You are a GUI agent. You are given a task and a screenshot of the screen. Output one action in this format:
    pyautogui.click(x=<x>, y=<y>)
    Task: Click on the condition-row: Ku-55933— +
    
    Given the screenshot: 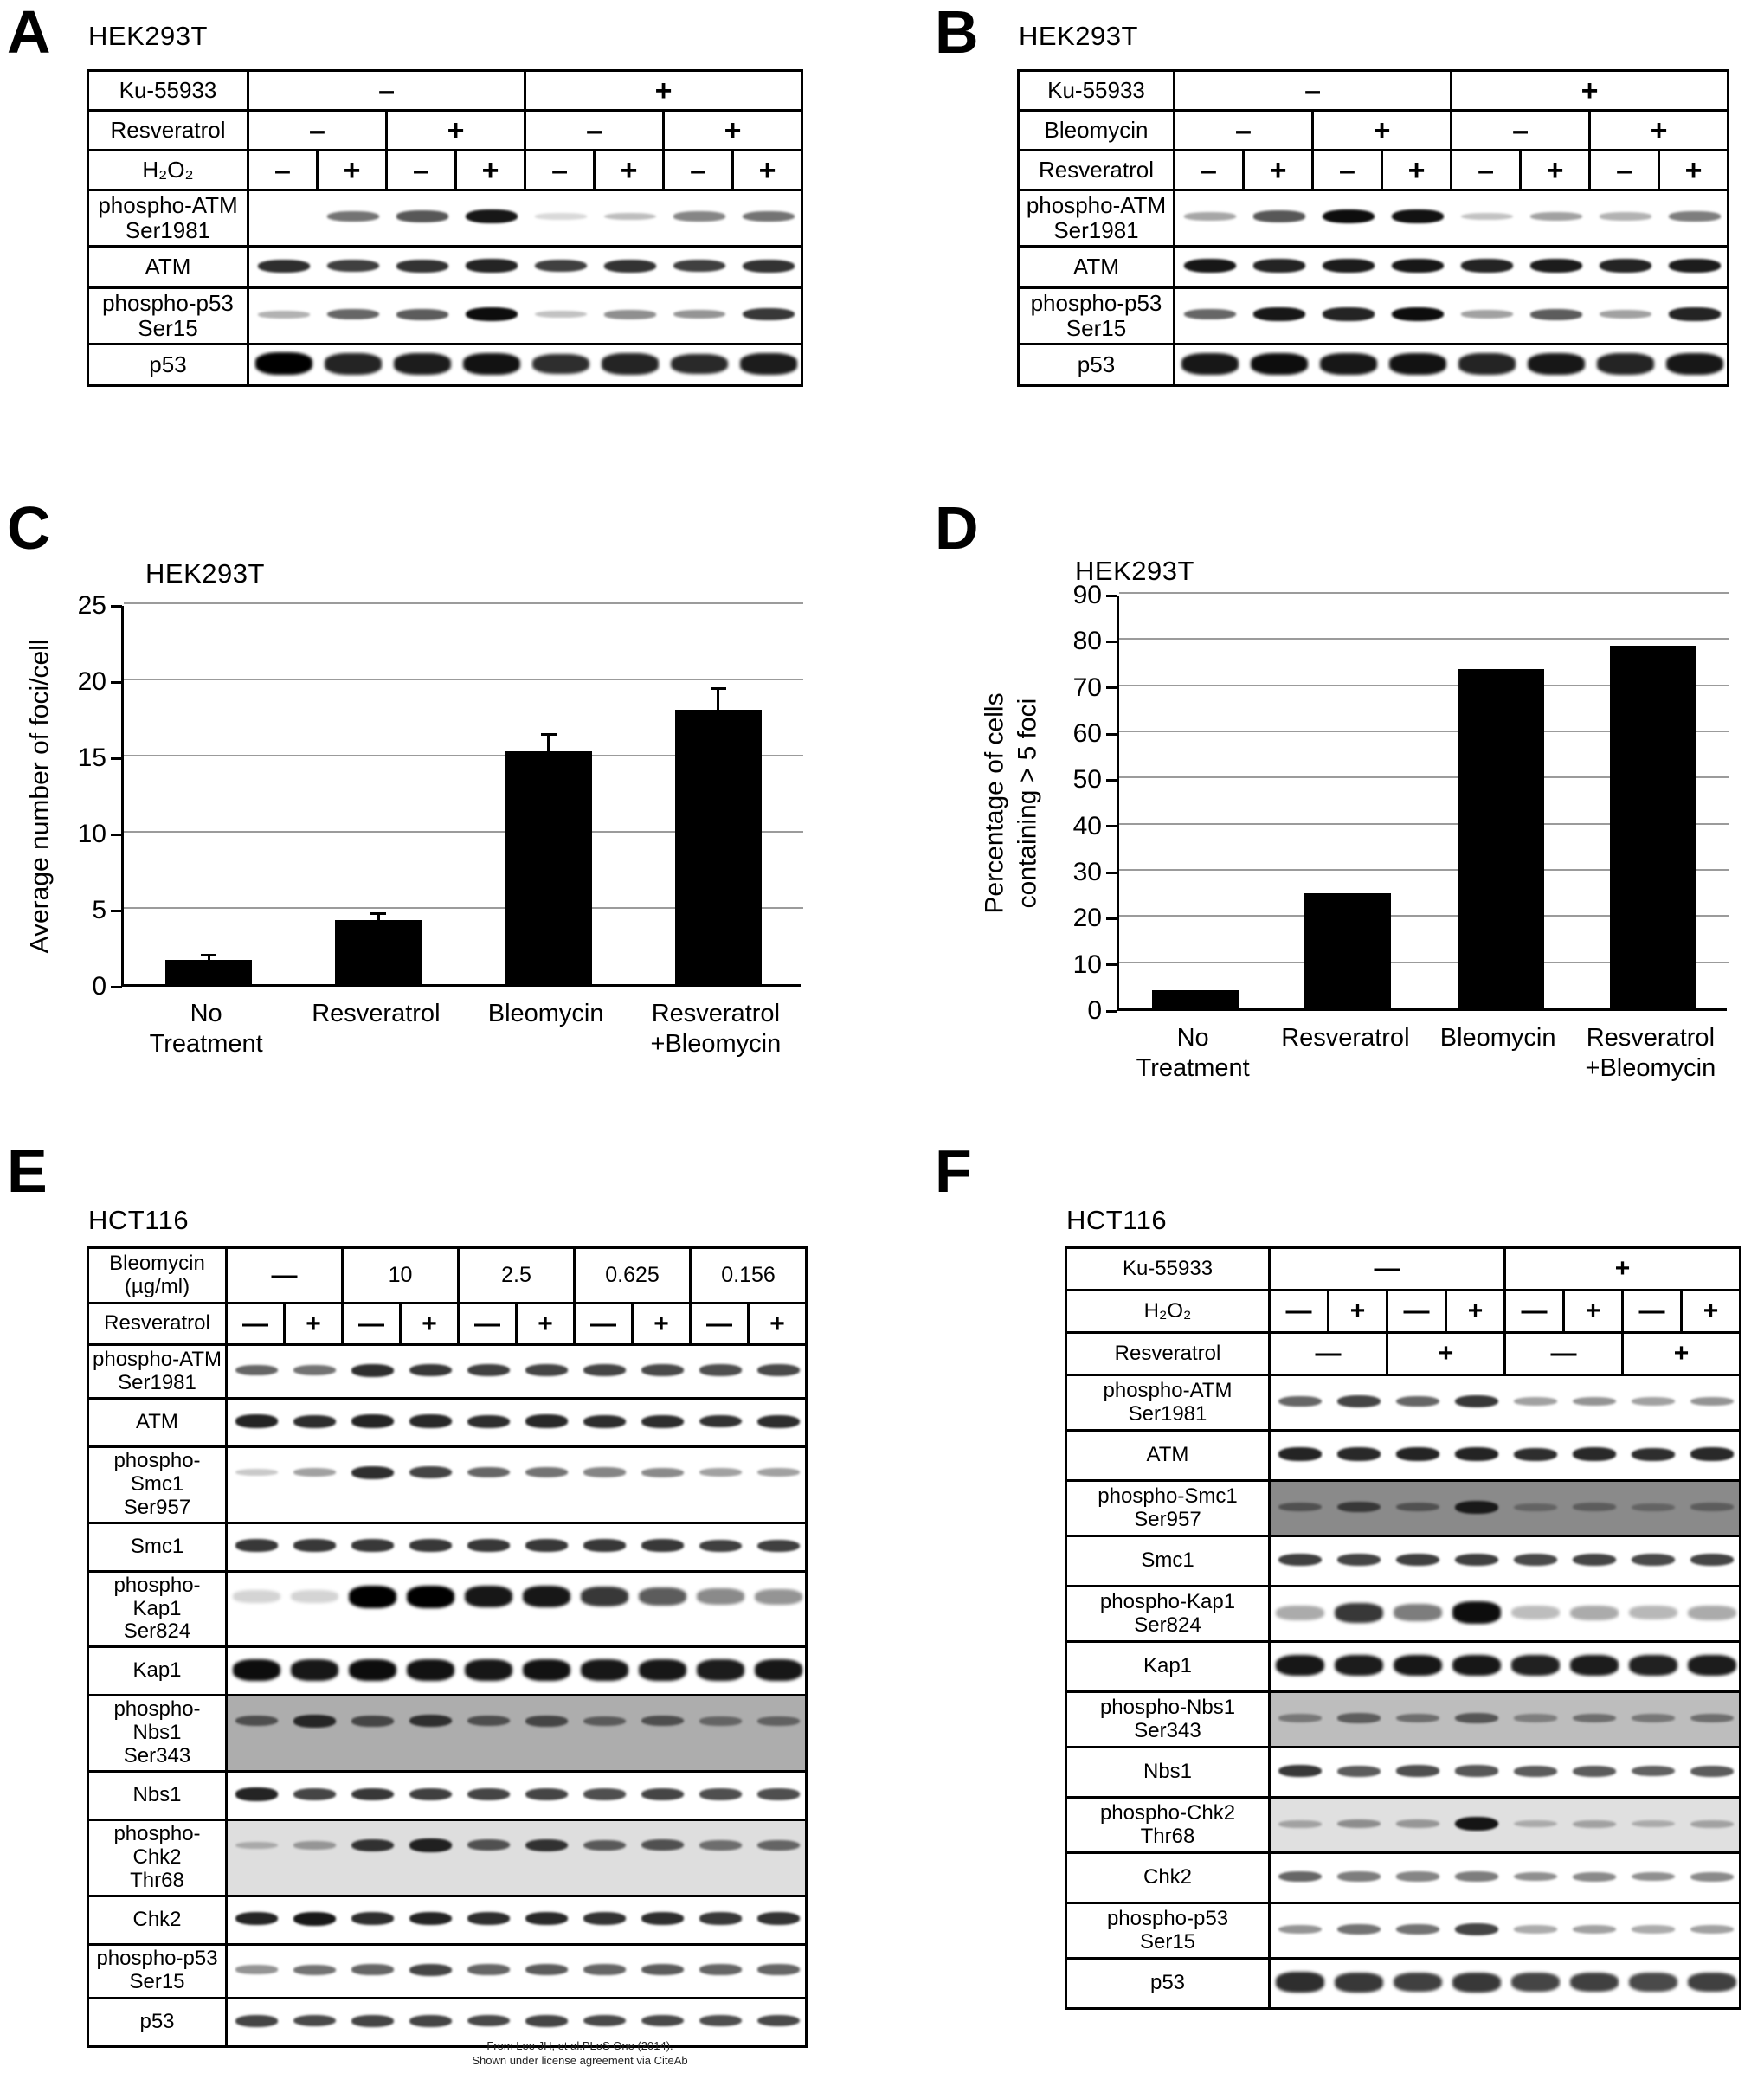 What is the action you would take?
    pyautogui.click(x=1403, y=1268)
    